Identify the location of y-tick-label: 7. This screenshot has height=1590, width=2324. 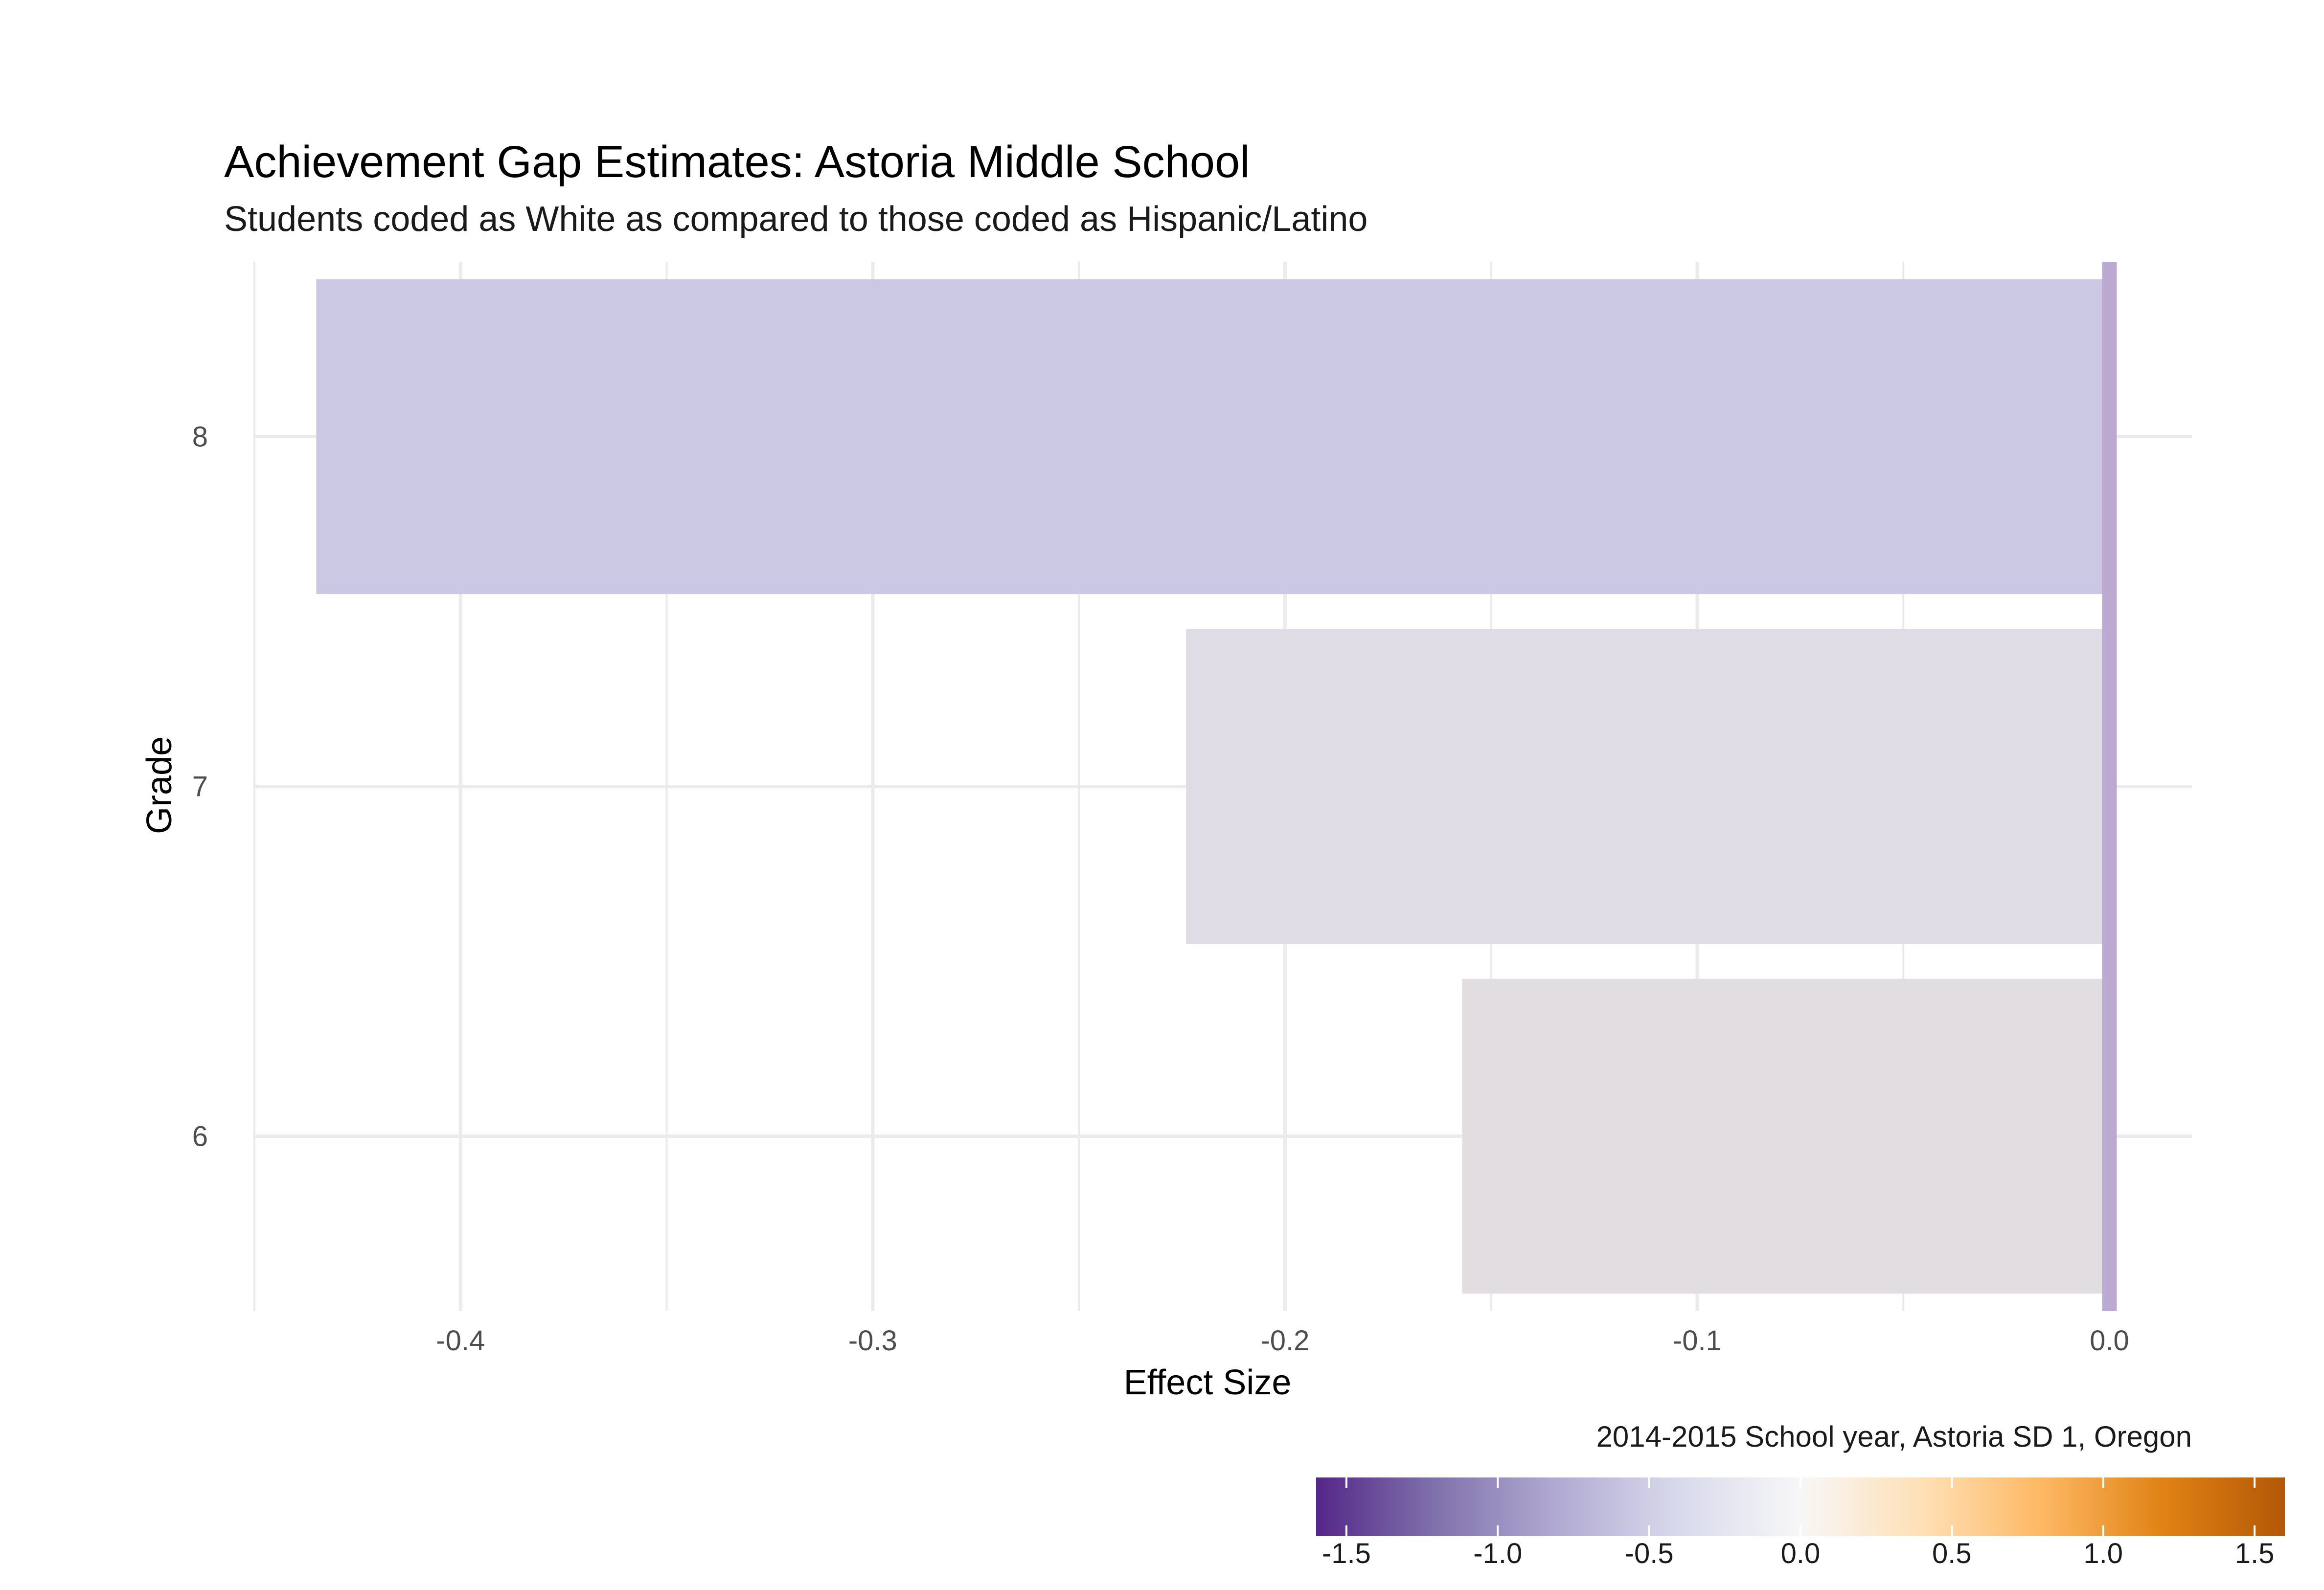
(200, 787).